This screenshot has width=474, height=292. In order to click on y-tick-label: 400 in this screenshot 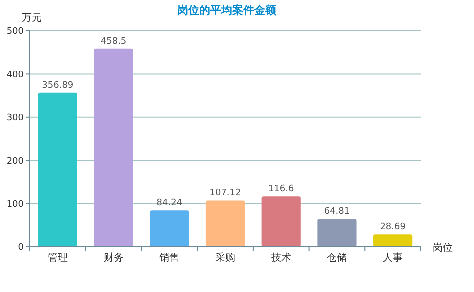, I will do `click(15, 75)`.